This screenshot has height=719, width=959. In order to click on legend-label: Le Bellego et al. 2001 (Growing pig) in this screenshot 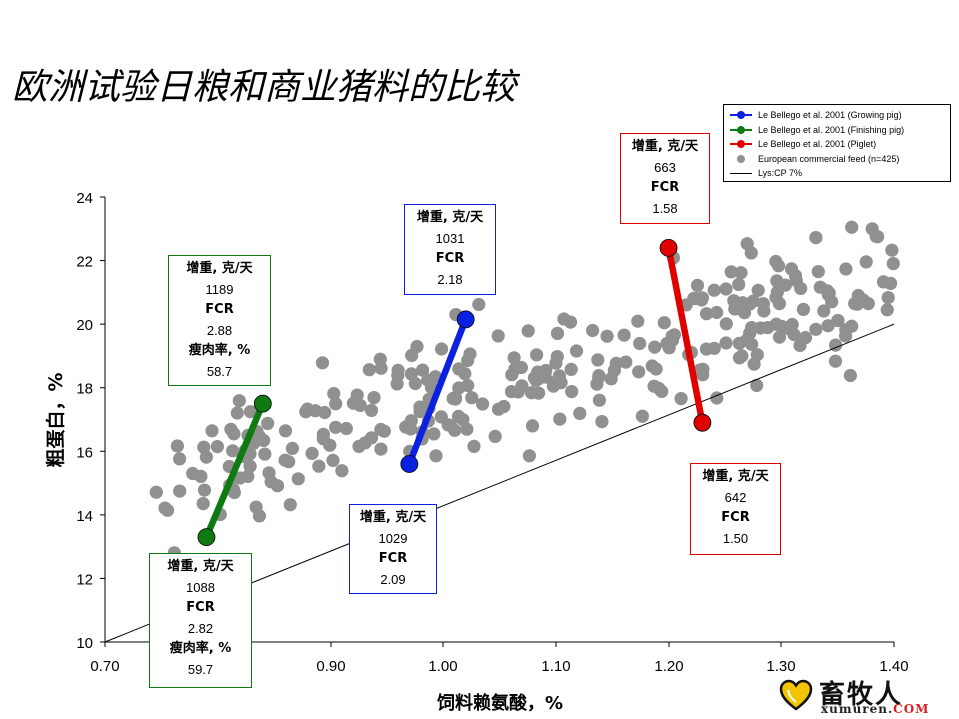, I will do `click(830, 115)`.